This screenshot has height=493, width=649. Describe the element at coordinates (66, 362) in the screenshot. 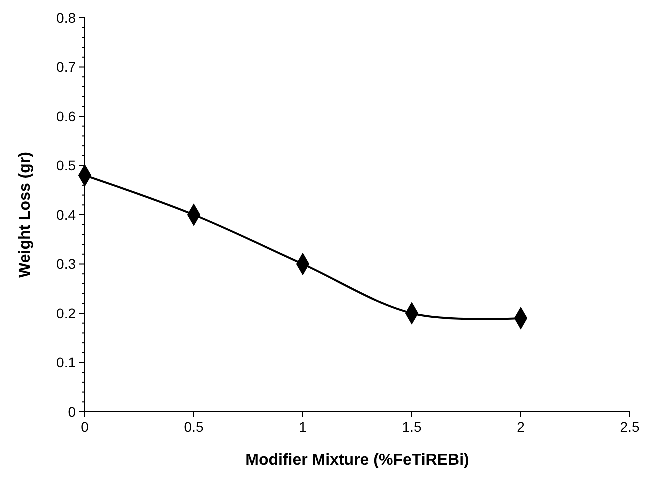

I see `y-tick-label: 0.1` at that location.